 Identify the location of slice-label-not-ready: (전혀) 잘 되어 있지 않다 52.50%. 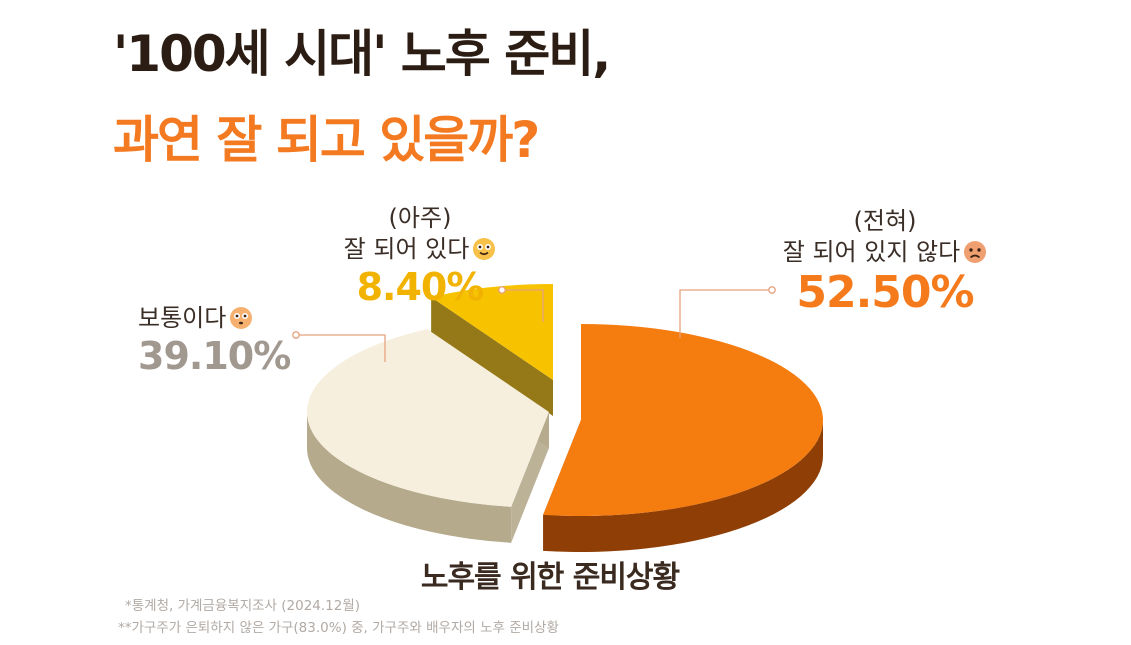
(885, 262).